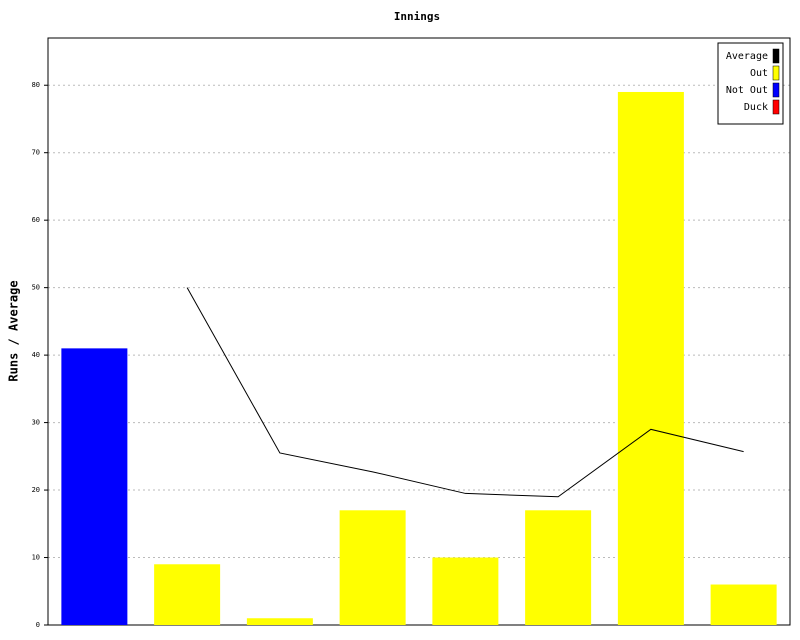 This screenshot has width=800, height=640. Describe the element at coordinates (36, 355) in the screenshot. I see `y-tick-label: 40` at that location.